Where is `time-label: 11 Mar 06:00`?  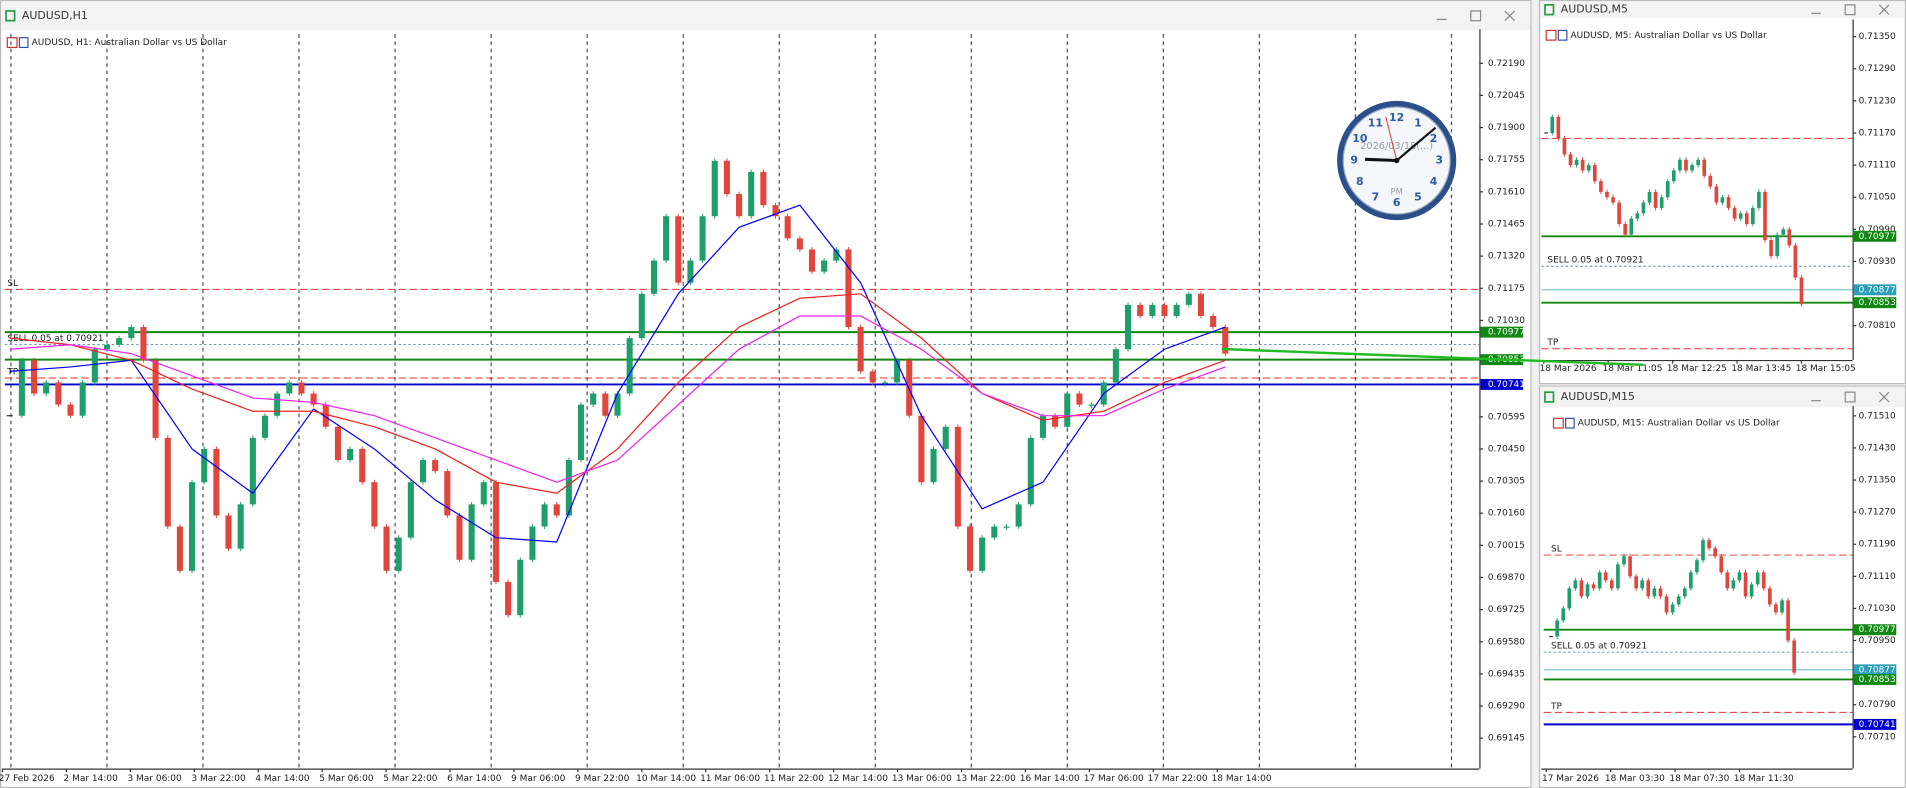 time-label: 11 Mar 06:00 is located at coordinates (730, 779).